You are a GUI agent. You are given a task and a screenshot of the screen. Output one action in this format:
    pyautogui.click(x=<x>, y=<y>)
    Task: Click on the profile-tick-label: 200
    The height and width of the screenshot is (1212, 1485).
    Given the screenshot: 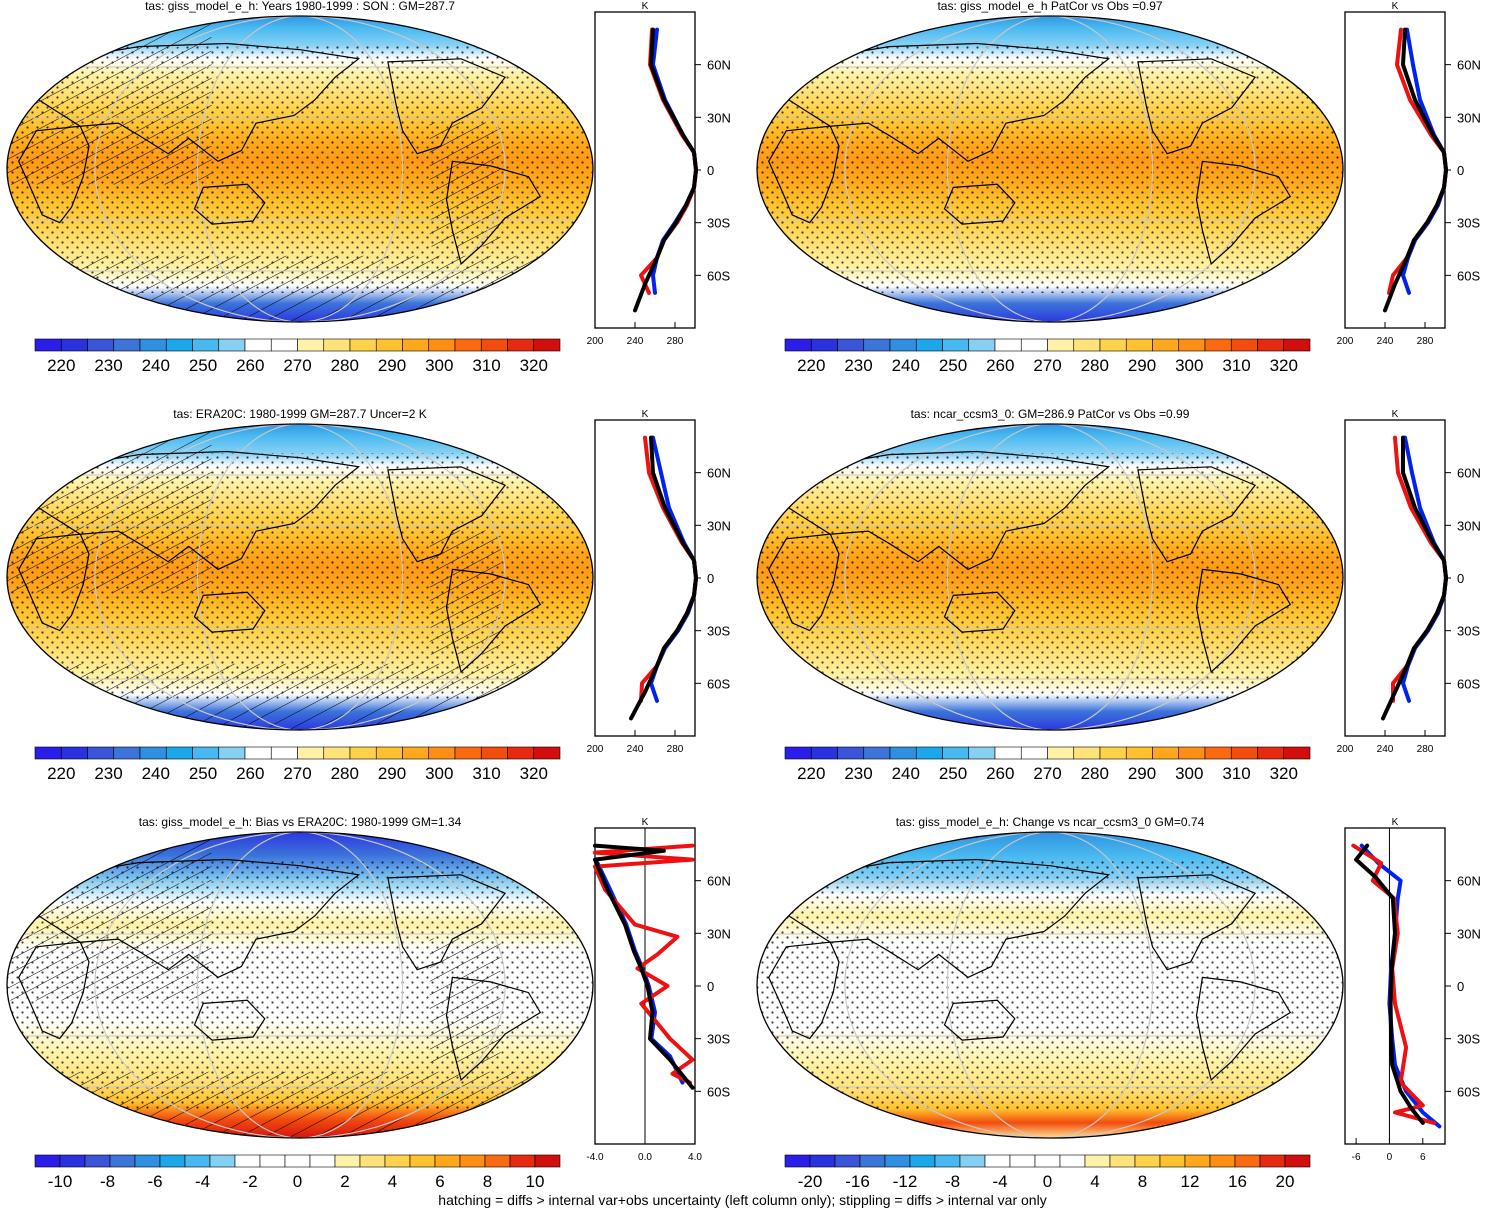 What is the action you would take?
    pyautogui.click(x=1345, y=749)
    